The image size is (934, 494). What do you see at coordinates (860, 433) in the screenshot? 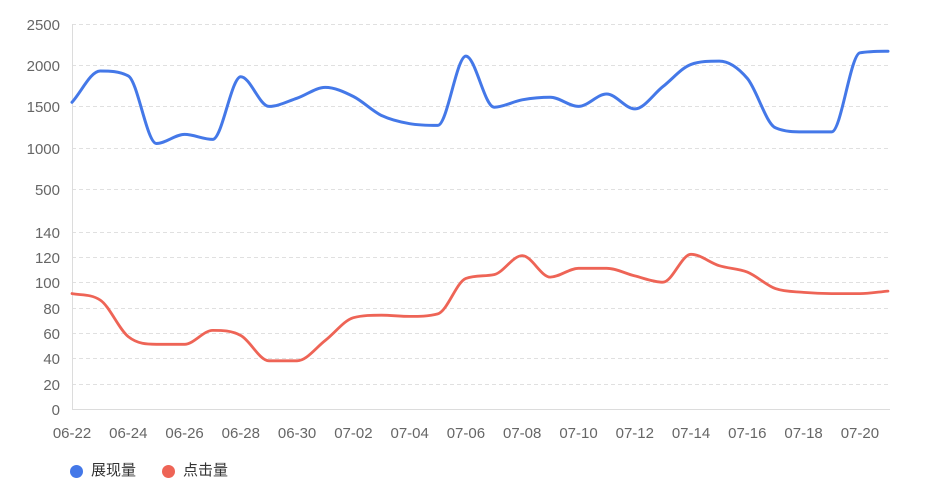
I see `x-axis-tick-label: 07-20` at bounding box center [860, 433].